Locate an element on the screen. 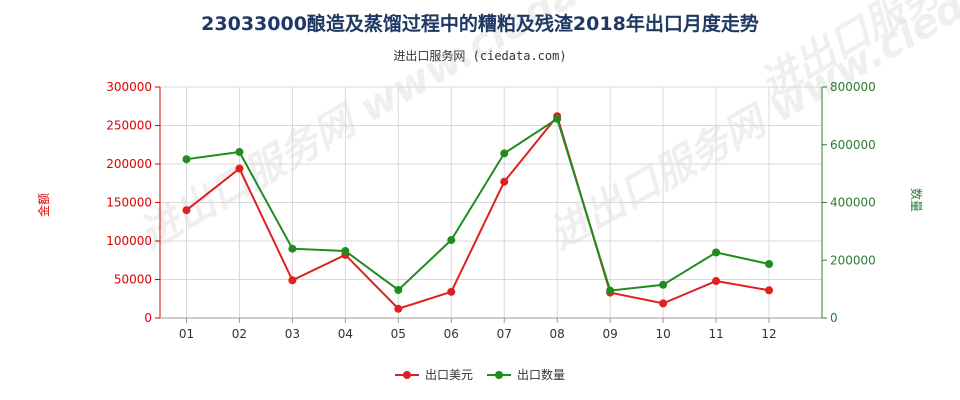 Image resolution: width=960 pixels, height=400 pixels. legend-item: 出口数量 is located at coordinates (526, 374).